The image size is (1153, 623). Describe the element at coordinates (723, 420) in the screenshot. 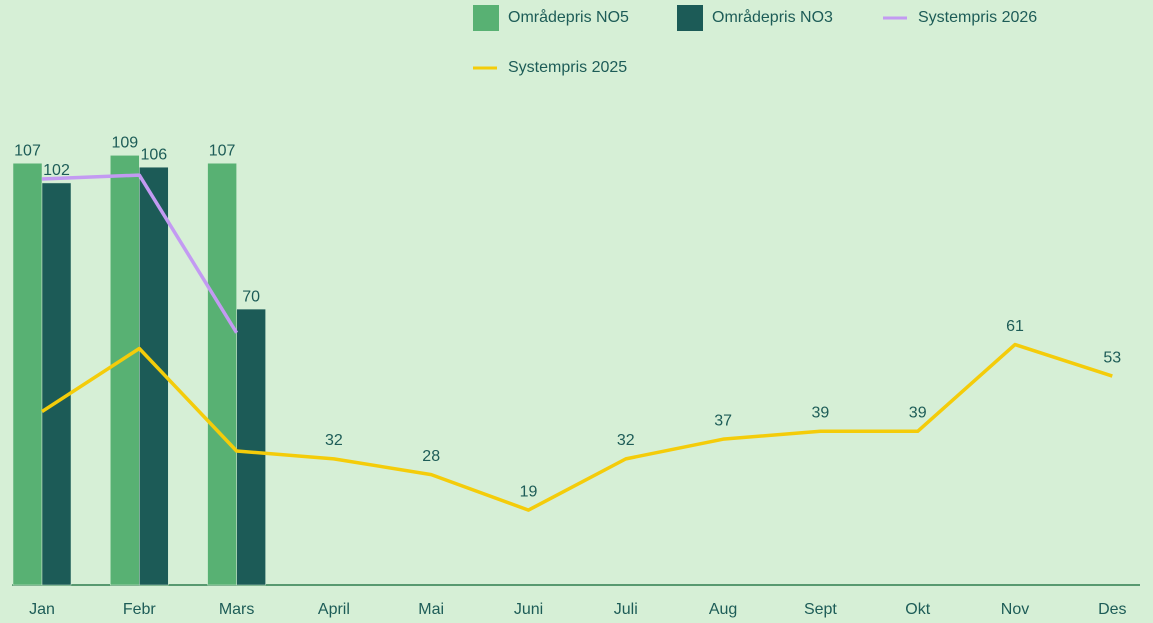

I see `data-label: 37` at that location.